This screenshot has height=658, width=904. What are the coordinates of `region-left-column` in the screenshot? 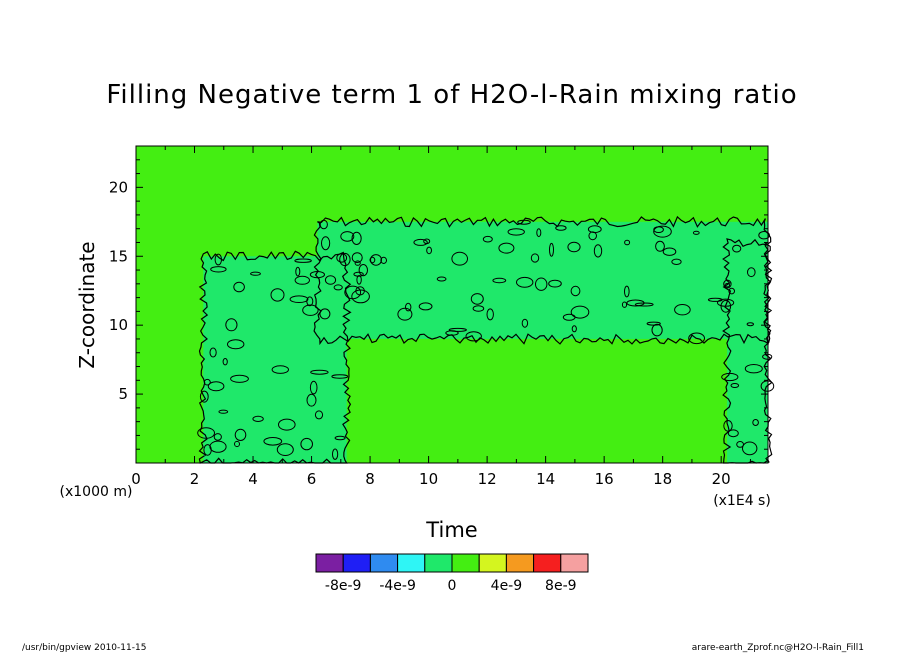 It's located at (275, 359).